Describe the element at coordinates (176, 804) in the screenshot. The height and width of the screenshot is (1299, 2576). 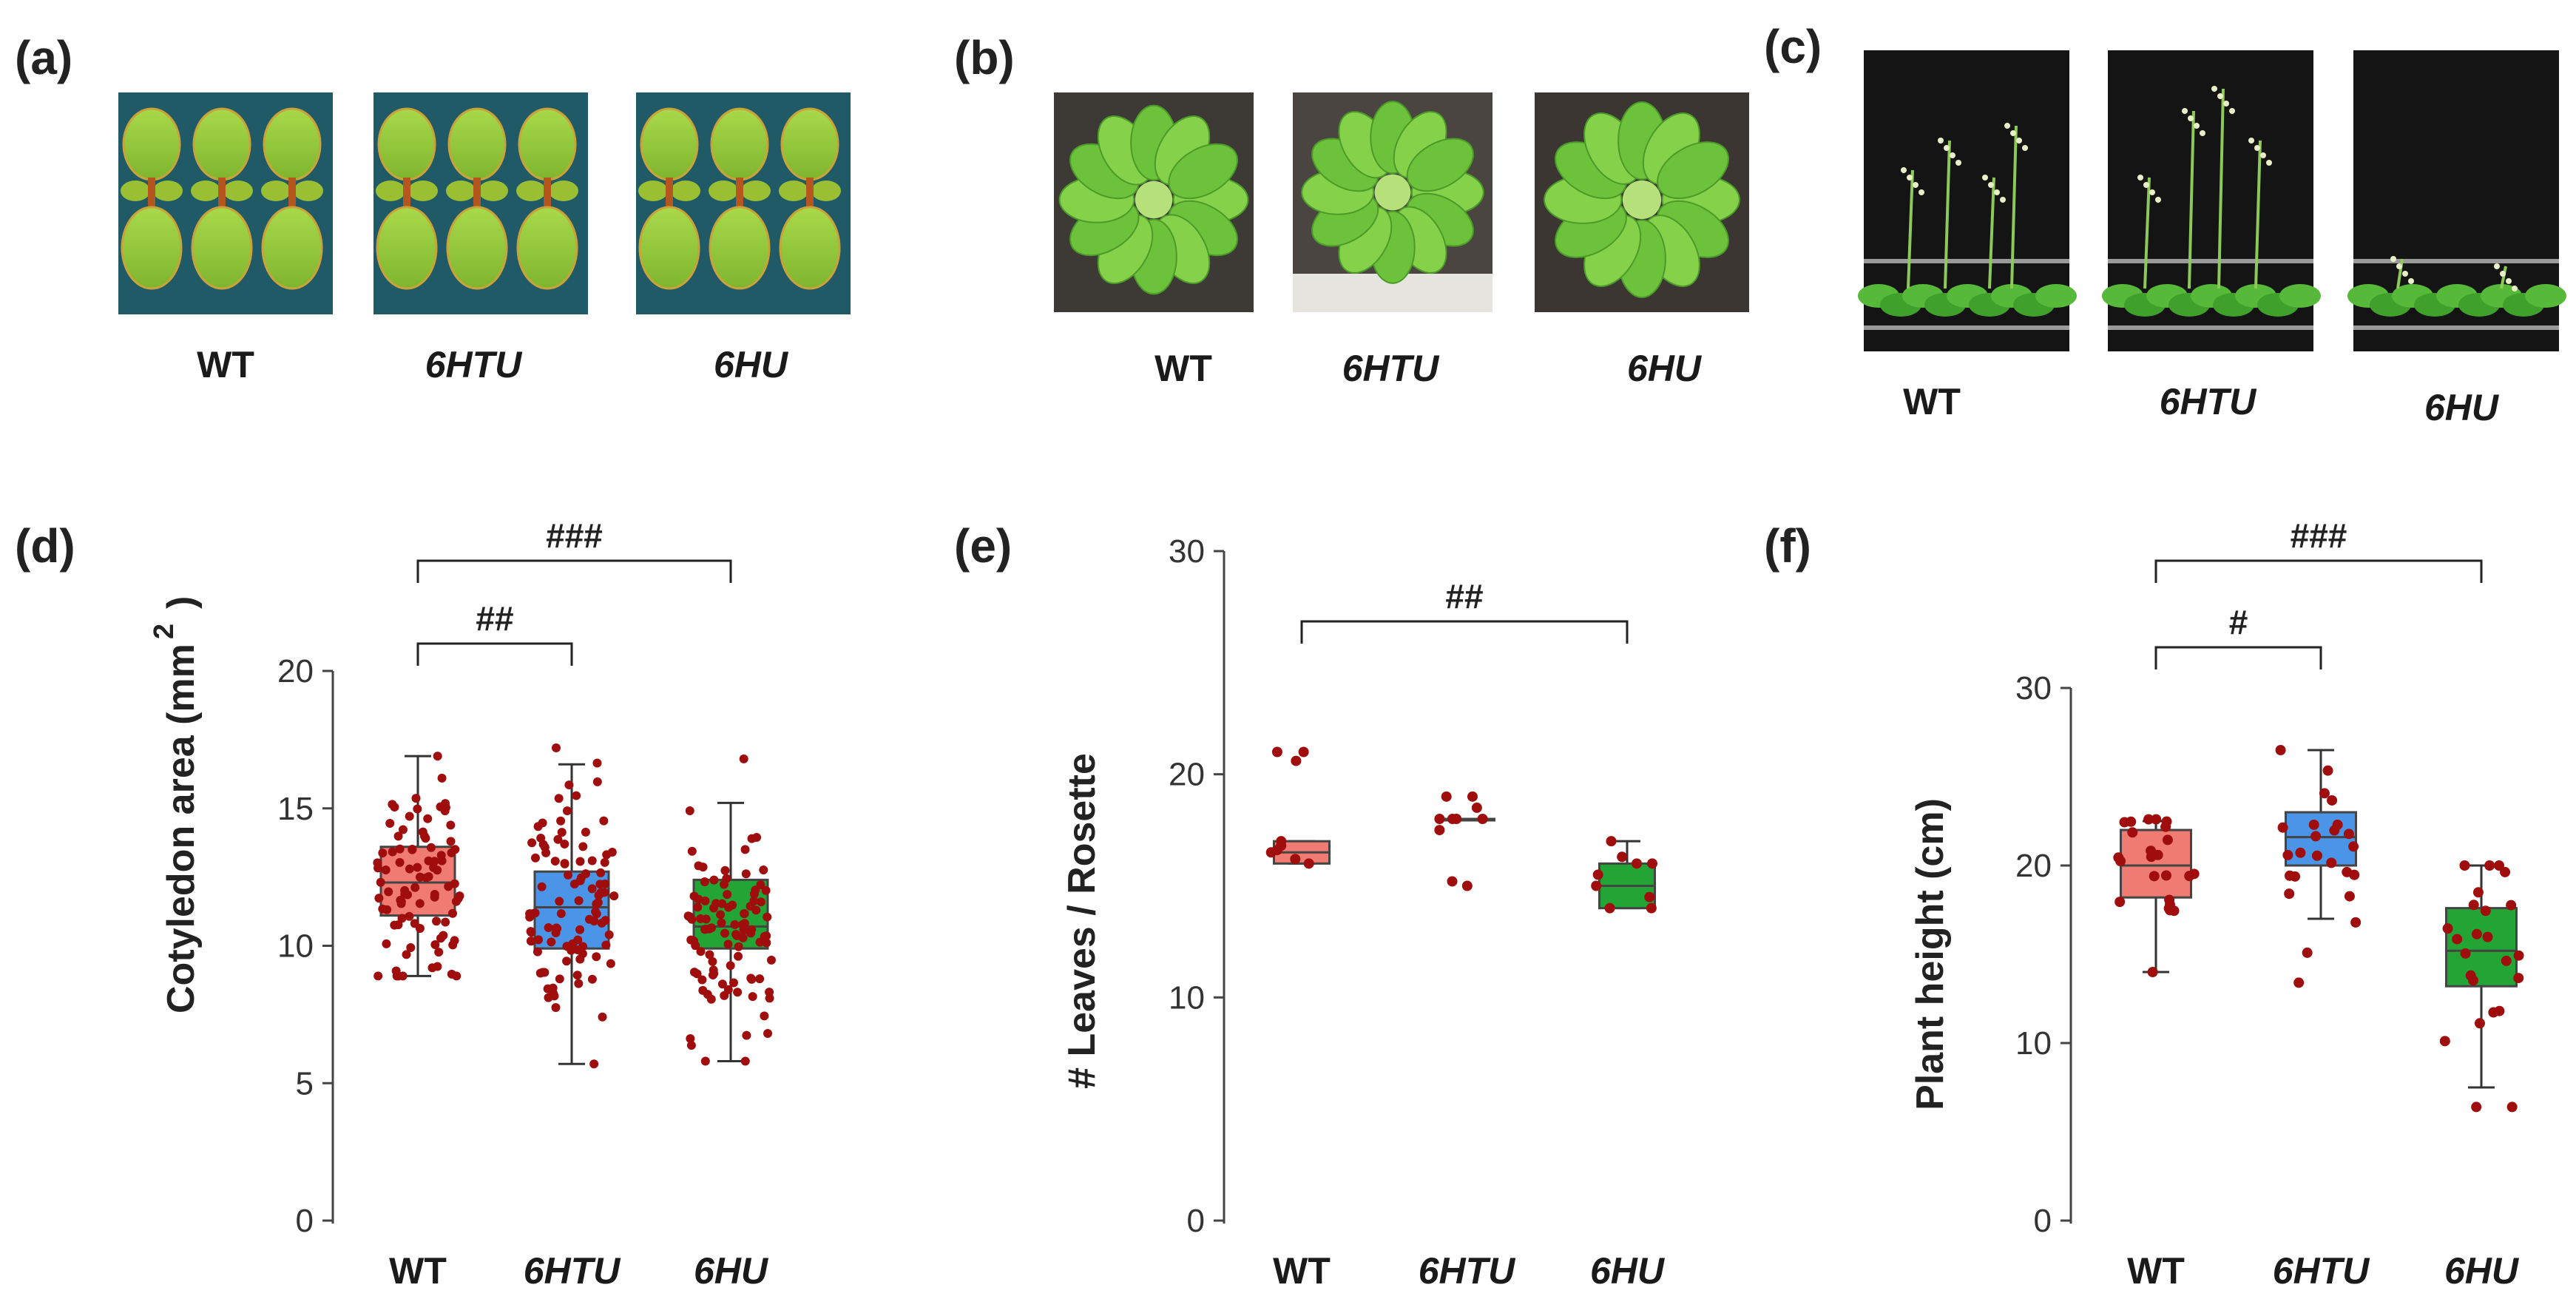
I see `chart-d-ylabel: Cotyledon area (mm2)` at that location.